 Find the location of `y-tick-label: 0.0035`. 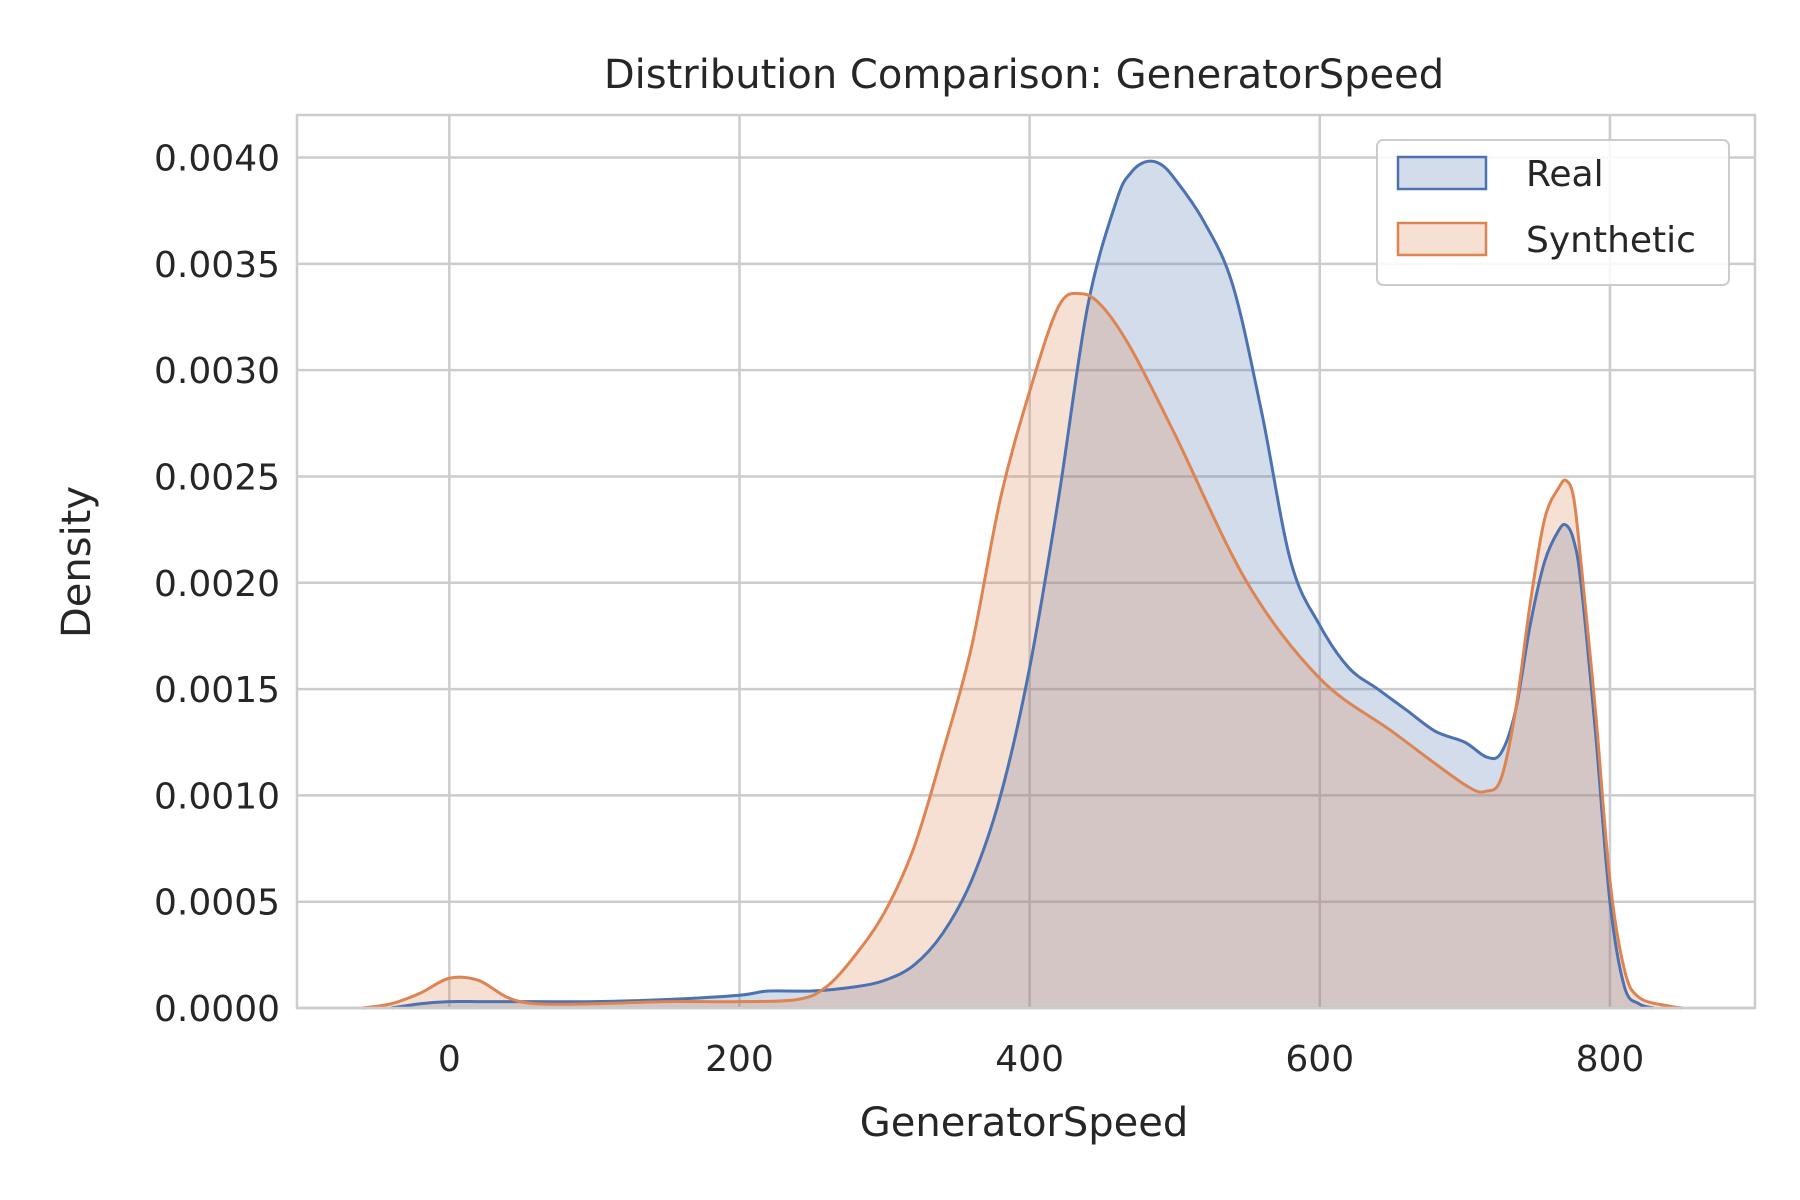

y-tick-label: 0.0035 is located at coordinates (217, 265).